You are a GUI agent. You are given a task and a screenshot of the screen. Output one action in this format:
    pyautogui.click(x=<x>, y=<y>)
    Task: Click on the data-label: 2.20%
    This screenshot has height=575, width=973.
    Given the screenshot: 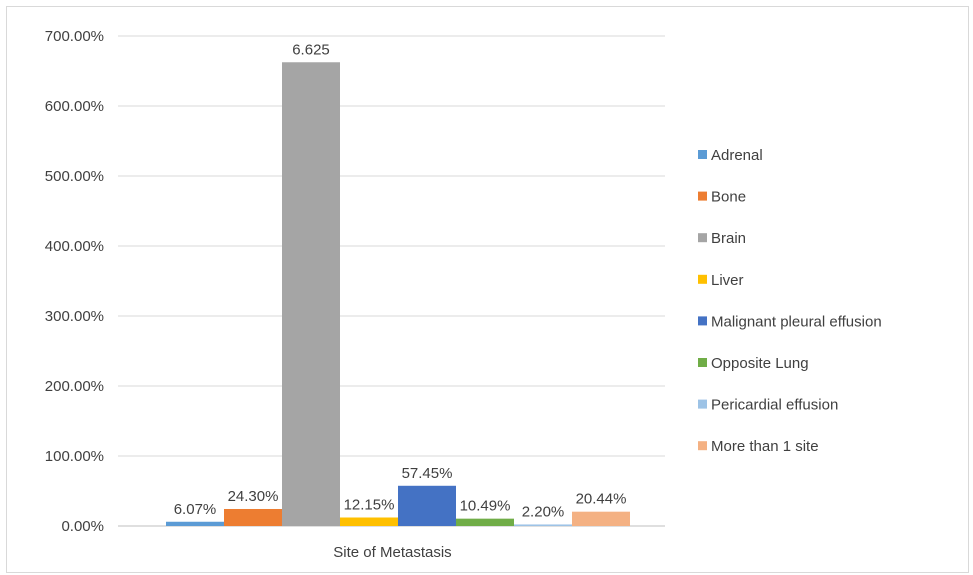 What is the action you would take?
    pyautogui.click(x=543, y=511)
    